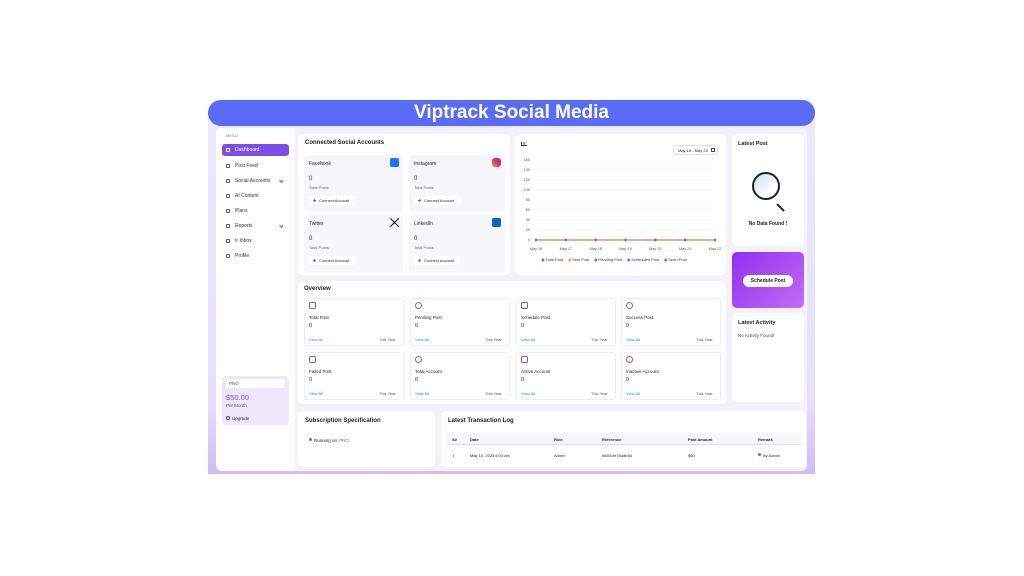 This screenshot has width=1024, height=576. What do you see at coordinates (691, 455) in the screenshot?
I see `table-cell: $50` at bounding box center [691, 455].